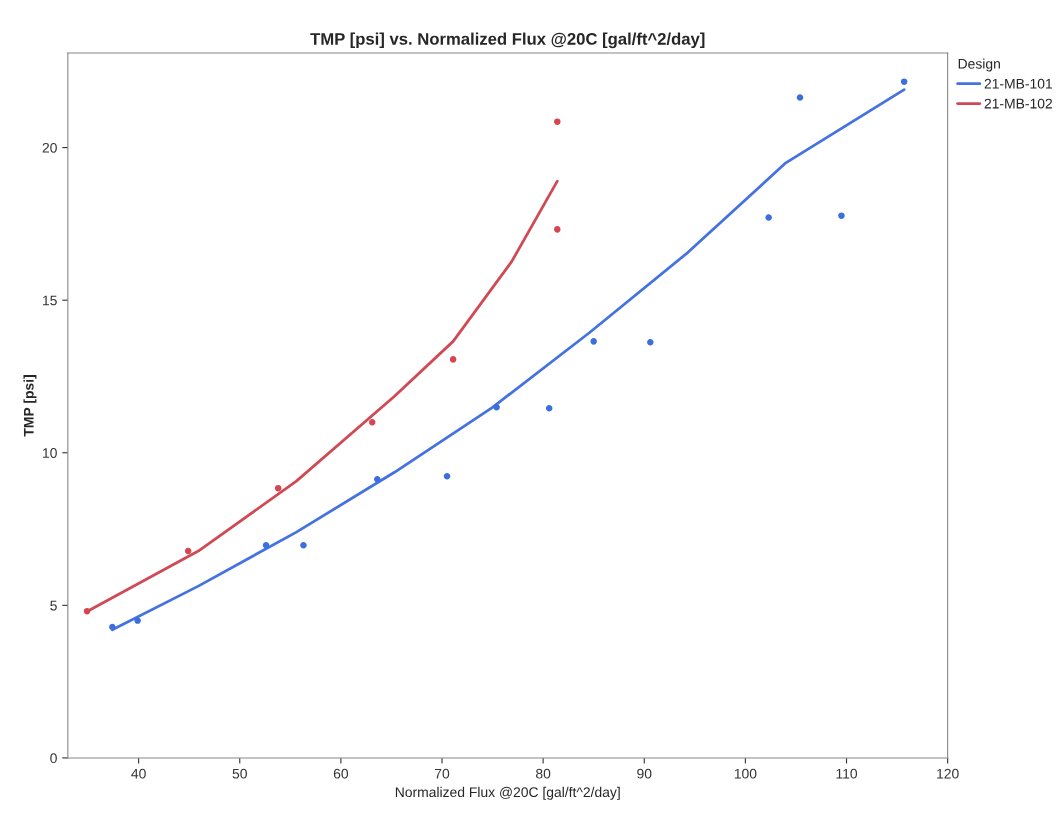 The height and width of the screenshot is (815, 1060). Describe the element at coordinates (30, 406) in the screenshot. I see `y-axis-title: TMP [psi]` at that location.